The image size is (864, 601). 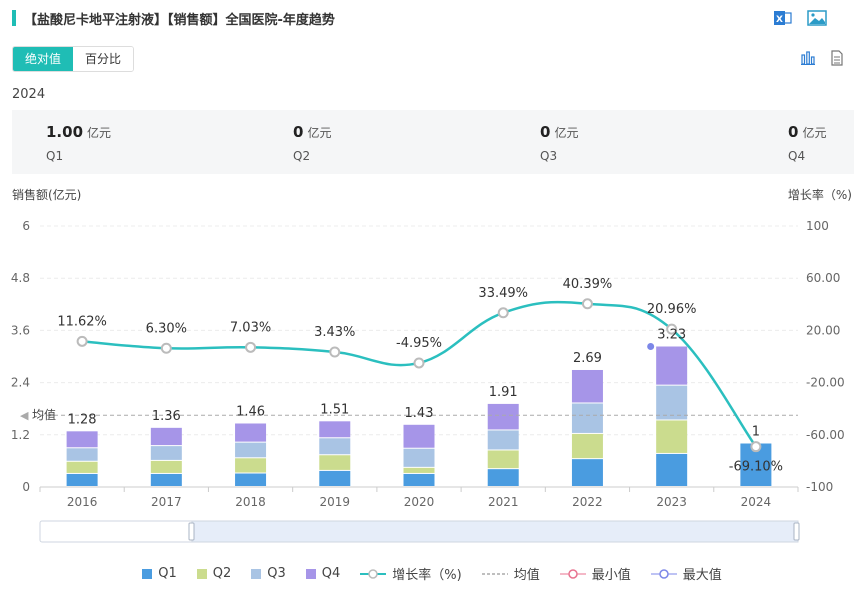 What do you see at coordinates (24, 415) in the screenshot?
I see `average-marker: ◀` at bounding box center [24, 415].